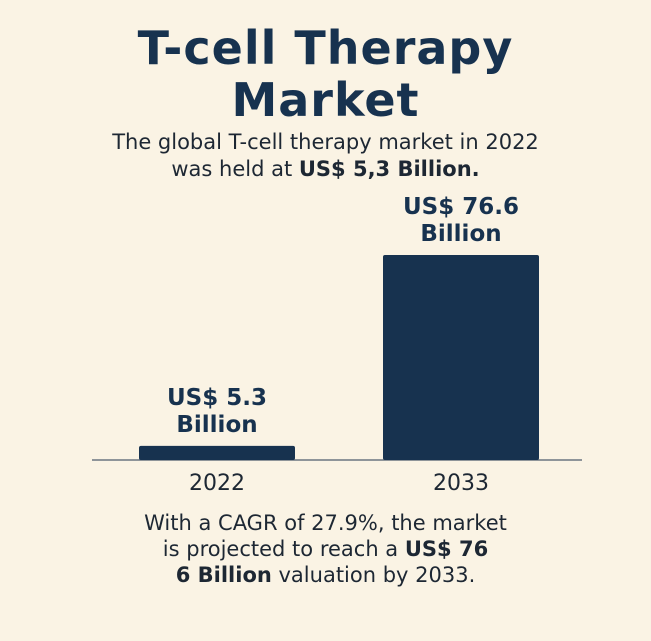 The height and width of the screenshot is (641, 651). What do you see at coordinates (217, 483) in the screenshot?
I see `x-tick-label-2022: 2022` at bounding box center [217, 483].